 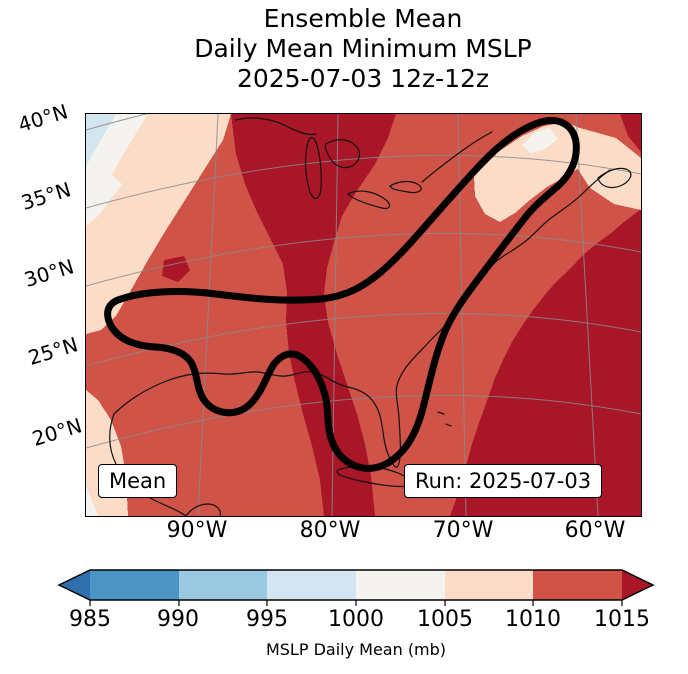 I want to click on mean-annotation-box: Mean, so click(x=138, y=481).